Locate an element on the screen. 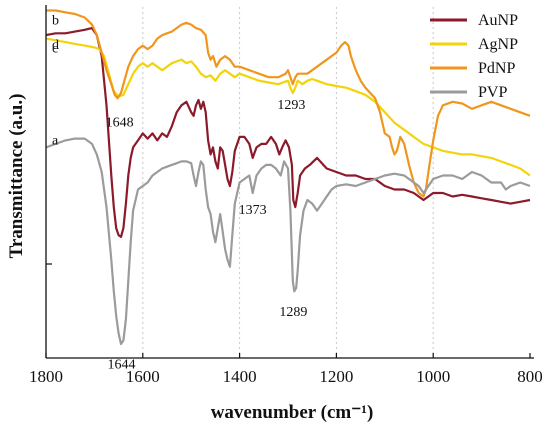 This screenshot has width=550, height=427. x-tick-label-1000: 1000 is located at coordinates (433, 376).